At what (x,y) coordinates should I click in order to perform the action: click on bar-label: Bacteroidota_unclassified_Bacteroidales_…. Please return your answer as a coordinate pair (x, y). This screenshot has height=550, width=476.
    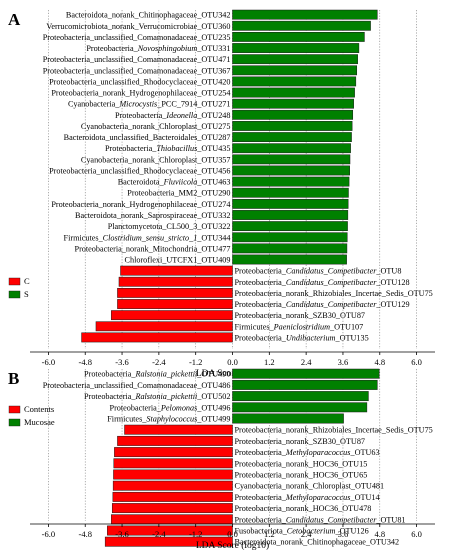
    Looking at the image, I should click on (147, 137).